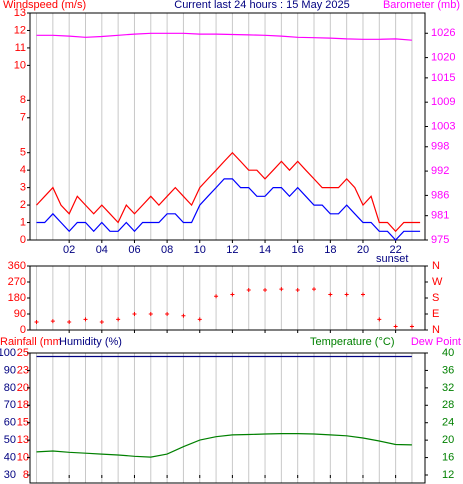  I want to click on y2ticks-label: 12, so click(448, 475).